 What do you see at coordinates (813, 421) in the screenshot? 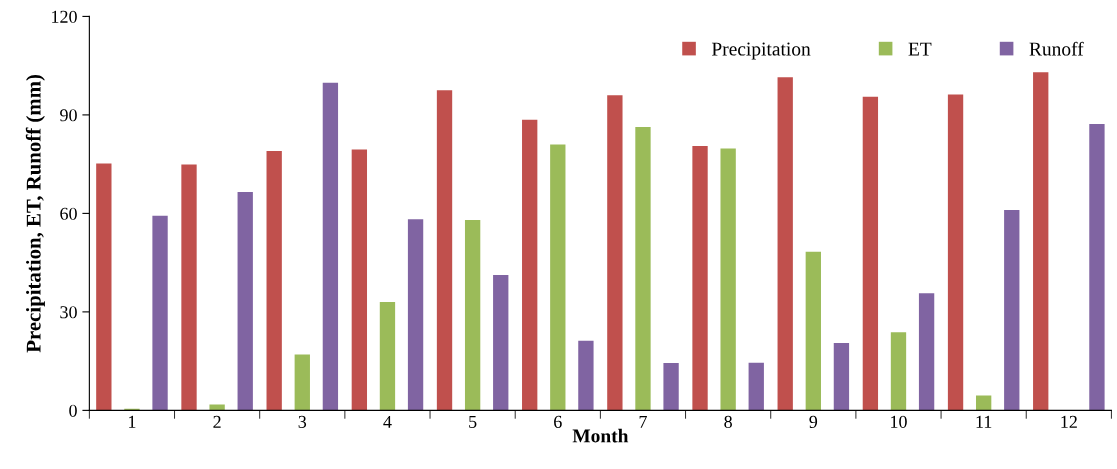
I see `x-tick-label: 9` at bounding box center [813, 421].